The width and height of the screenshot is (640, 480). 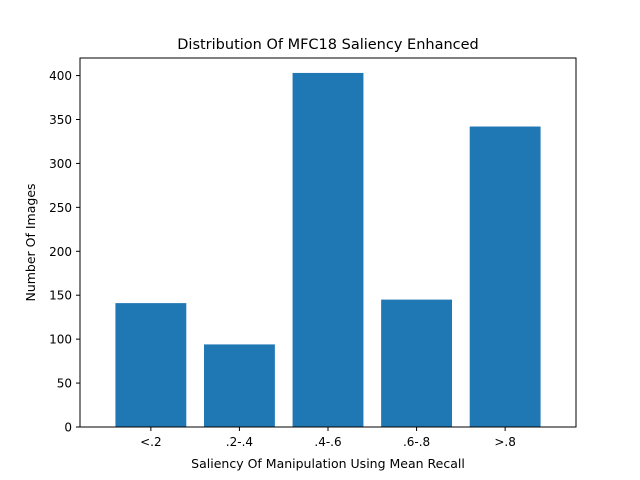 What do you see at coordinates (328, 45) in the screenshot?
I see `chart-title: Distribution Of MFC18 Saliency Enhanced` at bounding box center [328, 45].